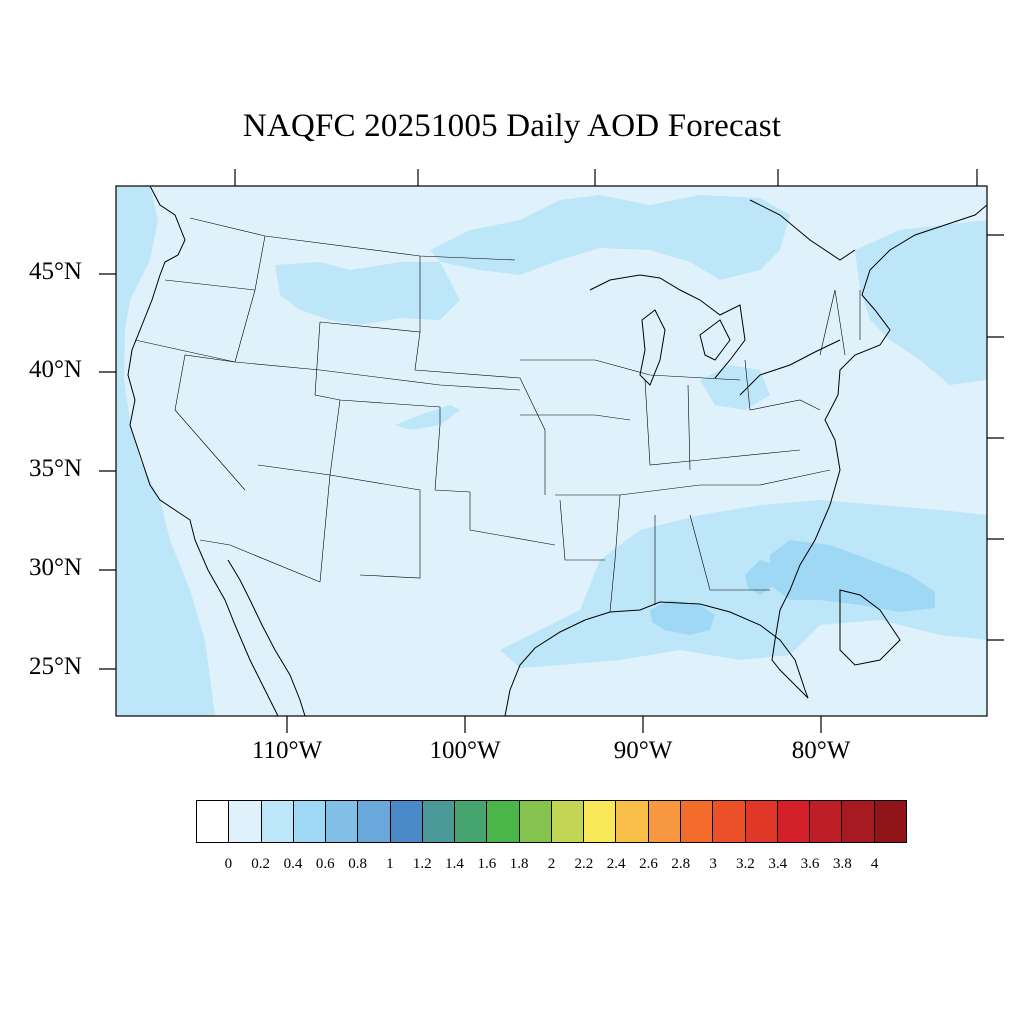 This screenshot has width=1024, height=1024. Describe the element at coordinates (55, 567) in the screenshot. I see `lat-label: 30°N` at that location.